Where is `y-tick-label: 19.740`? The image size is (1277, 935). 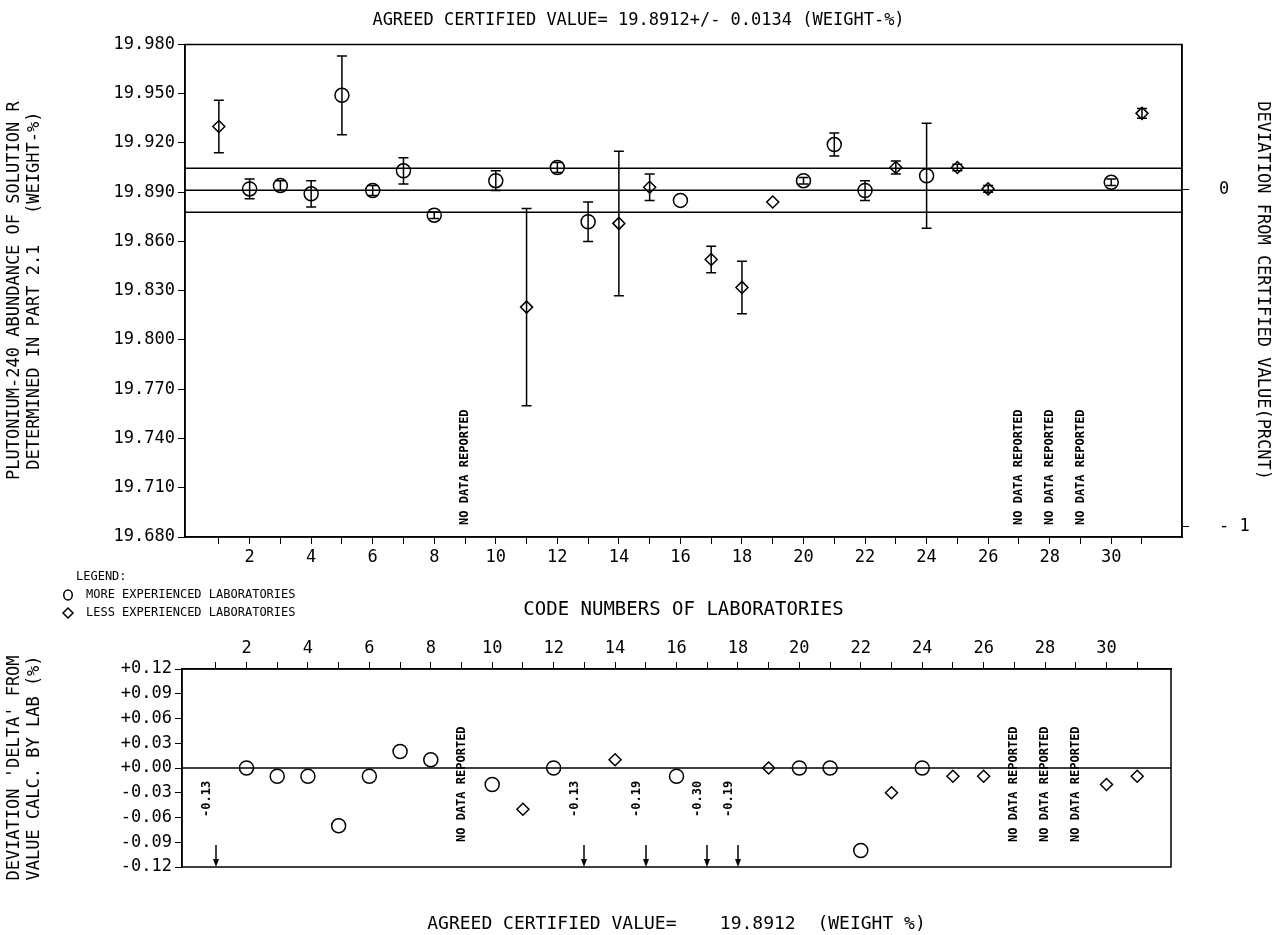 y-tick-label: 19.740 is located at coordinates (144, 436).